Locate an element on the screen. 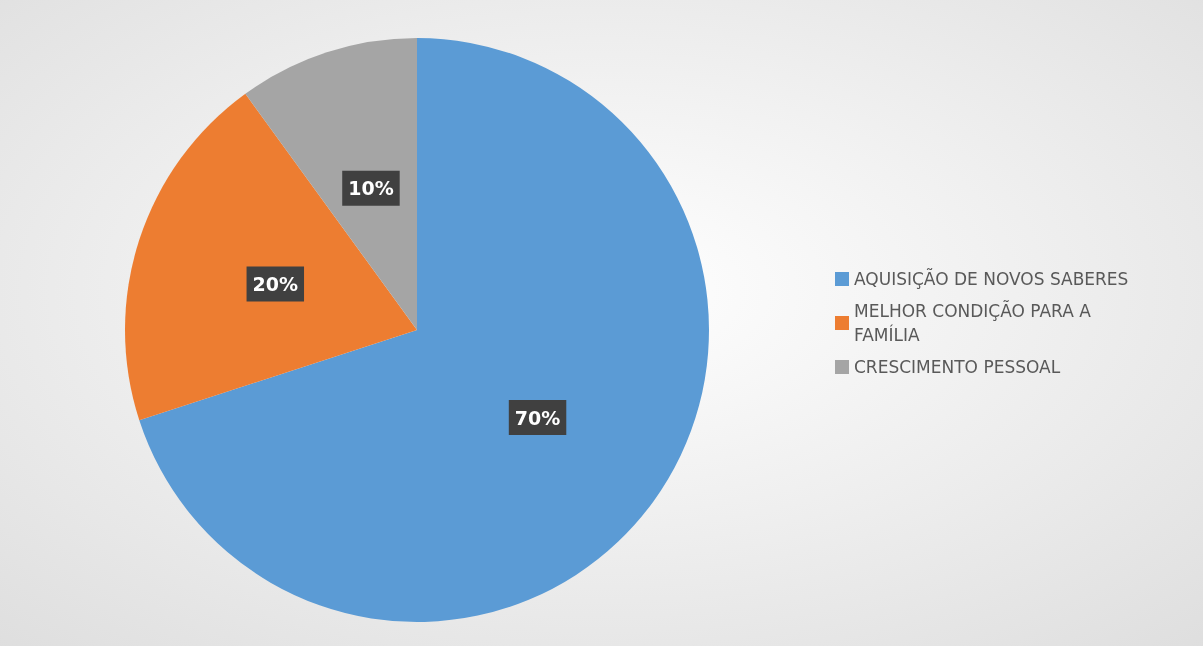 This screenshot has width=1203, height=646. legend-label: MELHOR CONDIÇÃO PARA A FAMÍLIA is located at coordinates (975, 322).